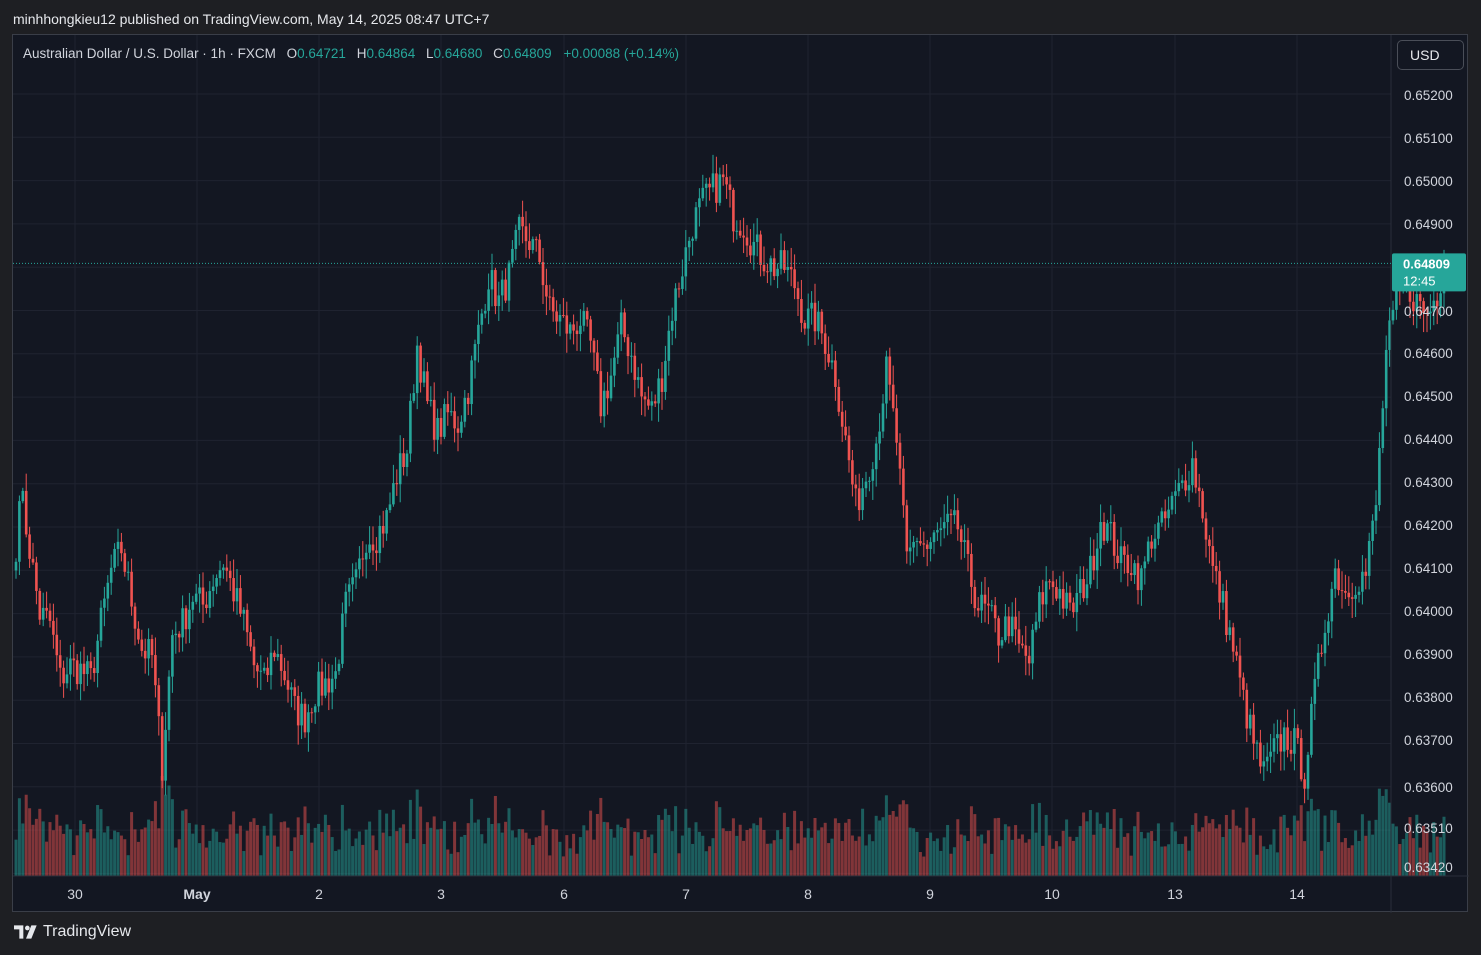 The width and height of the screenshot is (1481, 955). I want to click on last-price-value: 0.64809, so click(1426, 263).